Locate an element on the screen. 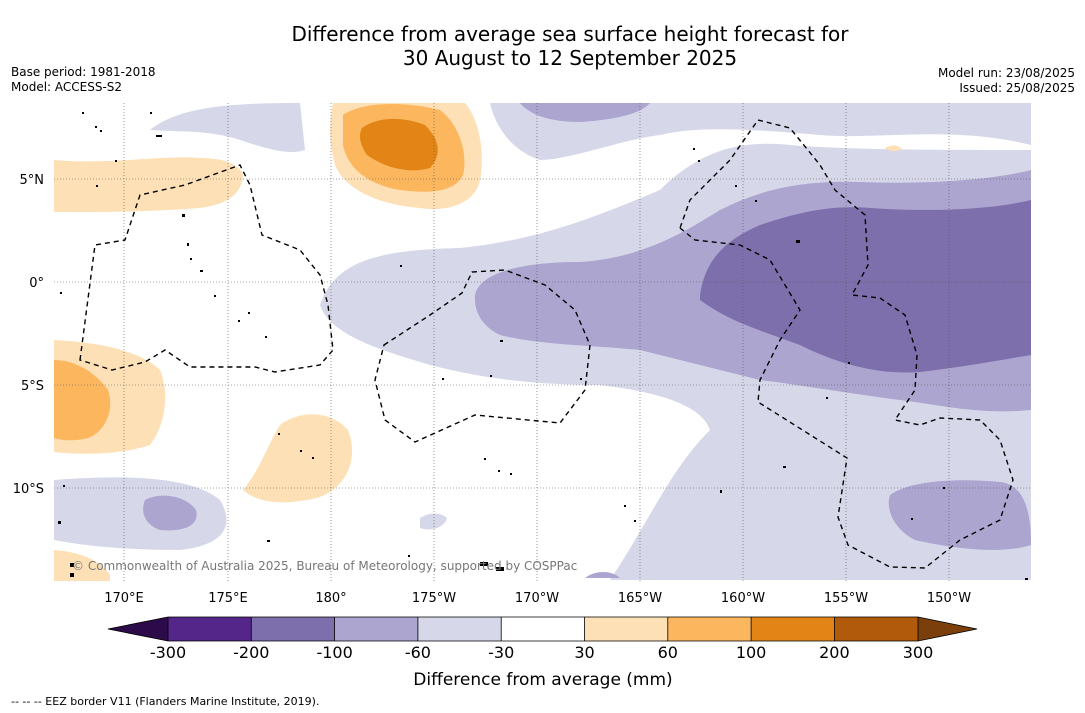  band-northwest-orange is located at coordinates (148, 184).